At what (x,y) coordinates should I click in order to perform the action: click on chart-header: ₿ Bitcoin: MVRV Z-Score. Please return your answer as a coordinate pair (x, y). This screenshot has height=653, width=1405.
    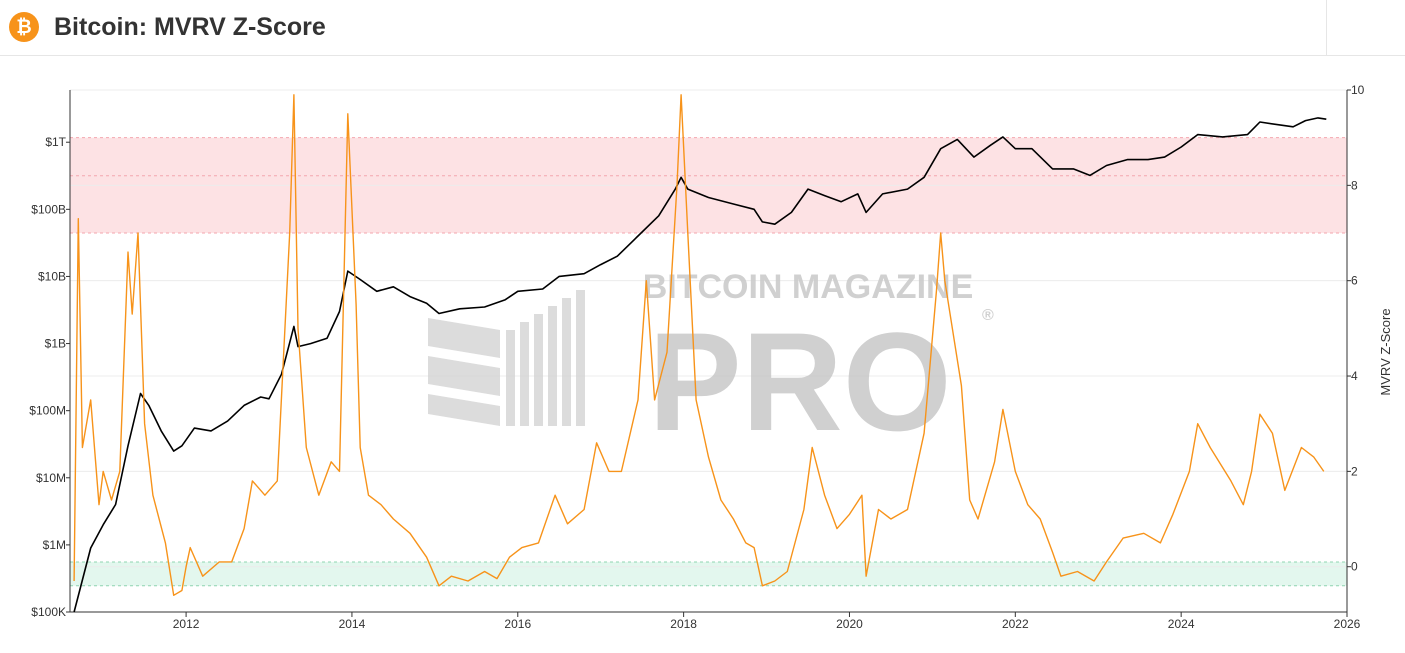
    Looking at the image, I should click on (702, 28).